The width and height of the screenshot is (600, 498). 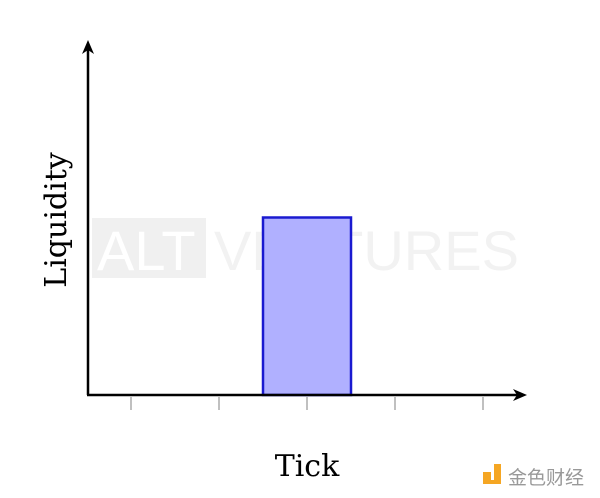 What do you see at coordinates (546, 478) in the screenshot?
I see `logo-text: 金色财经` at bounding box center [546, 478].